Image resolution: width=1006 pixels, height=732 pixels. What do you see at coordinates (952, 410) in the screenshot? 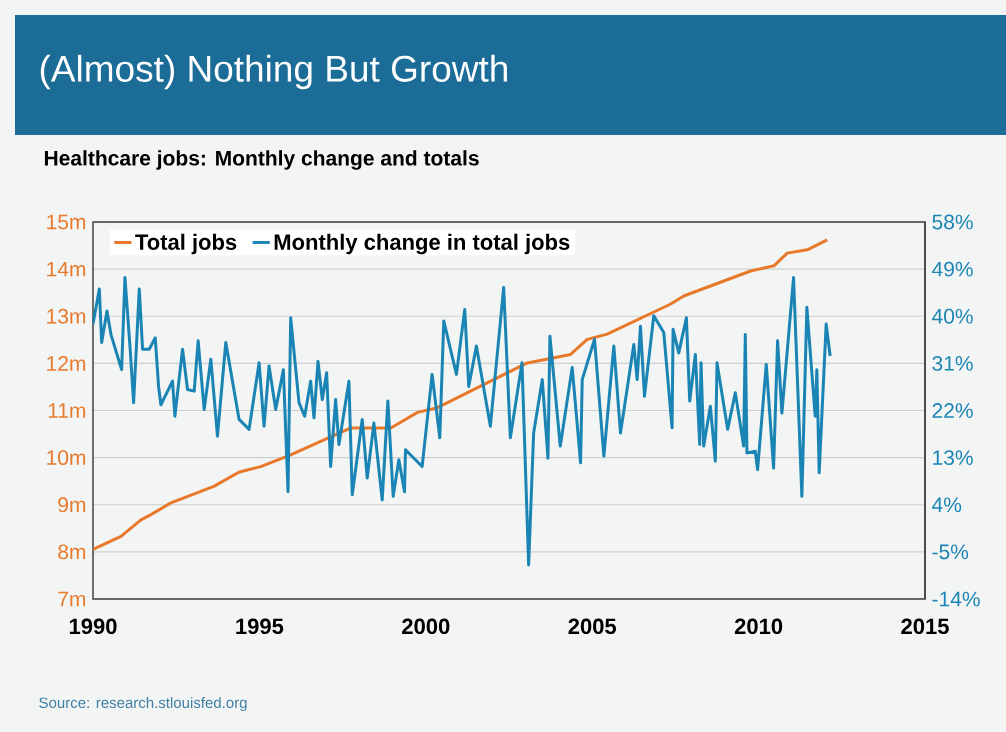
I see `y2-tick-label: 22%` at bounding box center [952, 410].